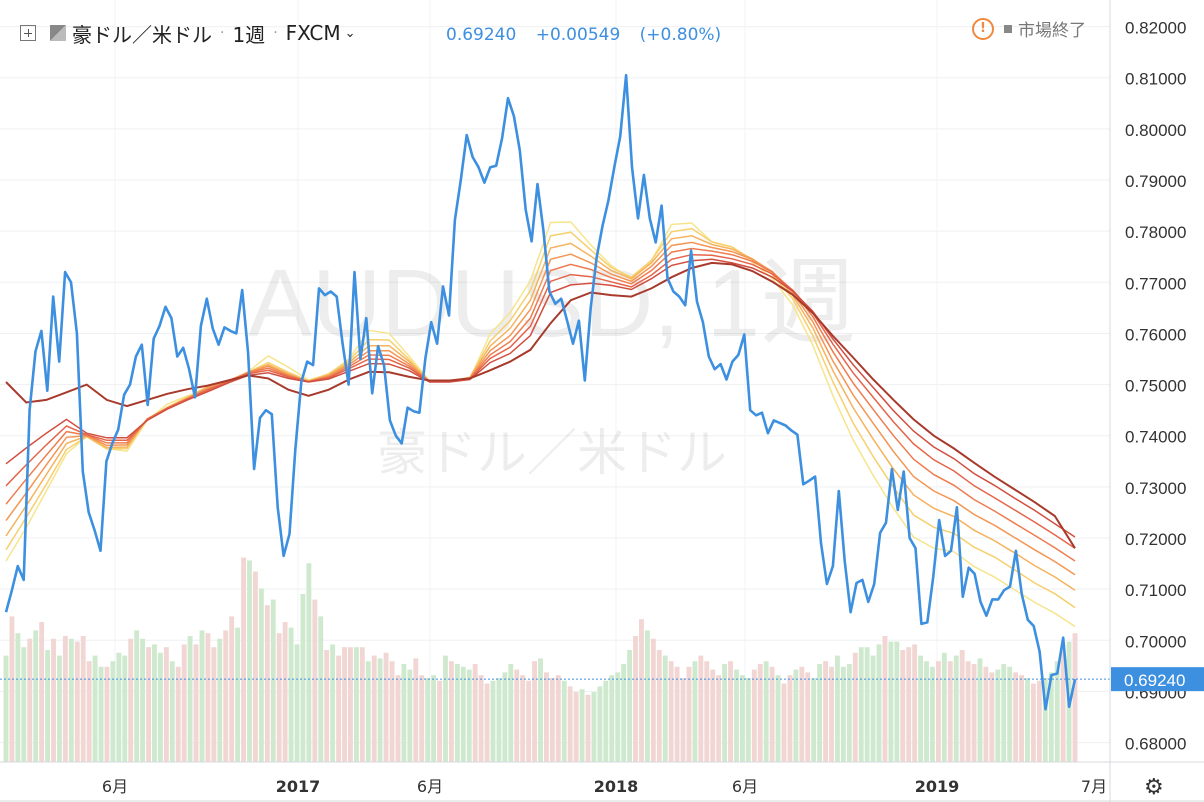  Describe the element at coordinates (28, 33) in the screenshot. I see `expand-icon` at that location.